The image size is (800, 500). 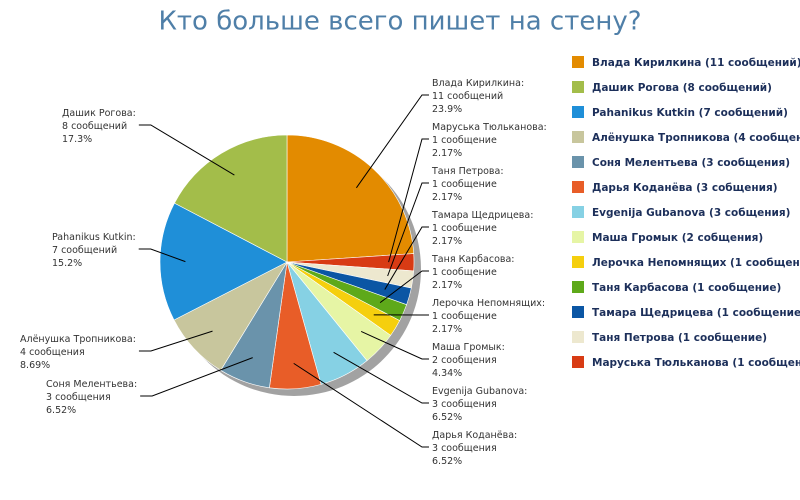 I want to click on legend-label: Маша Громык (2 собщения), so click(x=677, y=238).